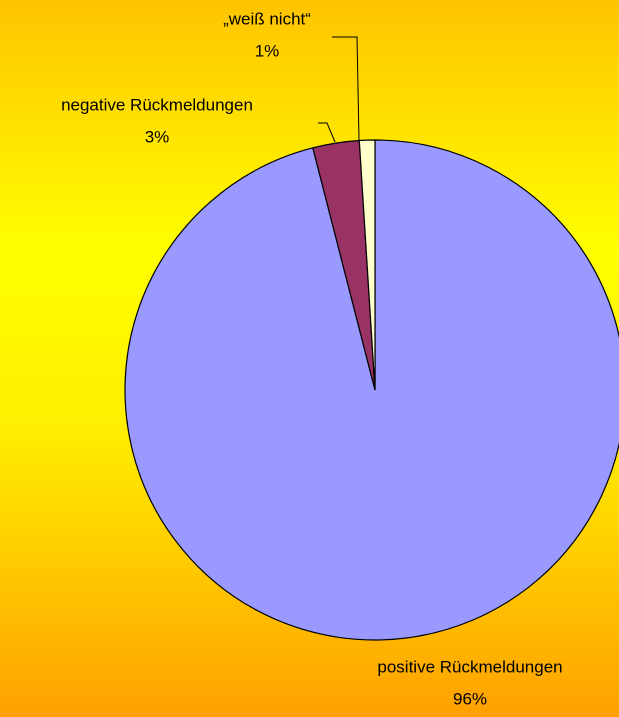 The height and width of the screenshot is (717, 619). Describe the element at coordinates (267, 50) in the screenshot. I see `slice-value-label: 1%` at that location.